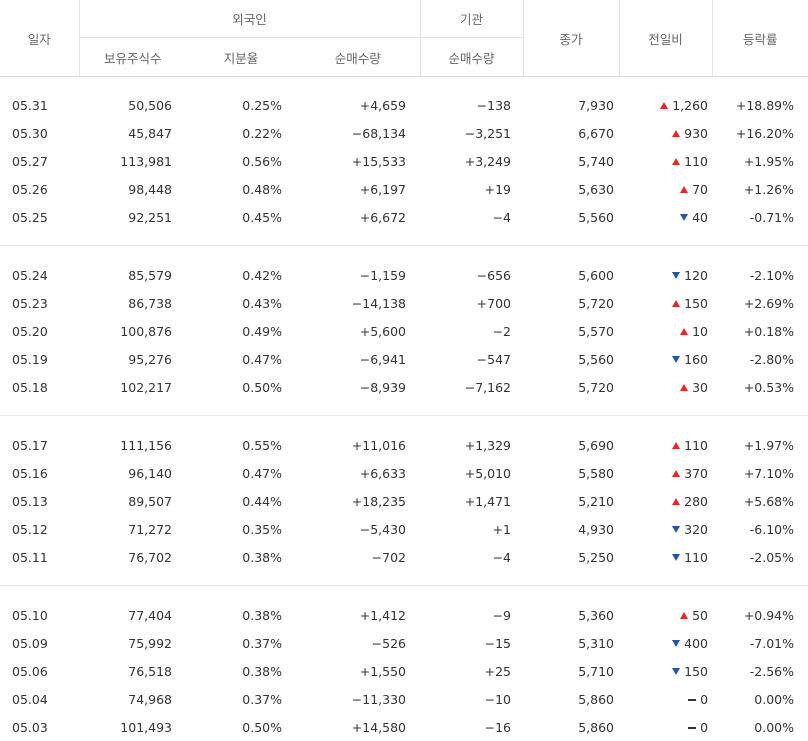  I want to click on cell-rate-value: +7.10%, so click(769, 473).